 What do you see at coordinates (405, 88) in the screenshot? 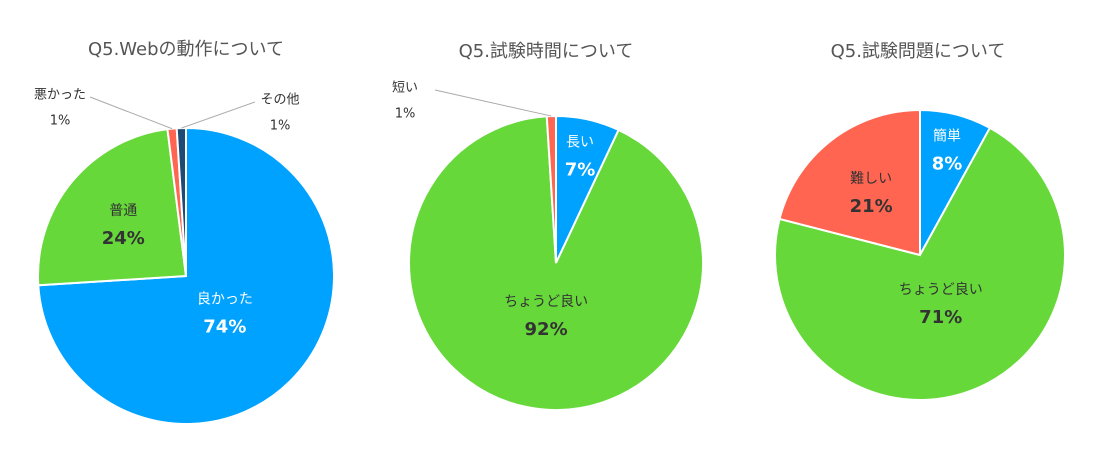
I see `slice-label: 短い` at bounding box center [405, 88].